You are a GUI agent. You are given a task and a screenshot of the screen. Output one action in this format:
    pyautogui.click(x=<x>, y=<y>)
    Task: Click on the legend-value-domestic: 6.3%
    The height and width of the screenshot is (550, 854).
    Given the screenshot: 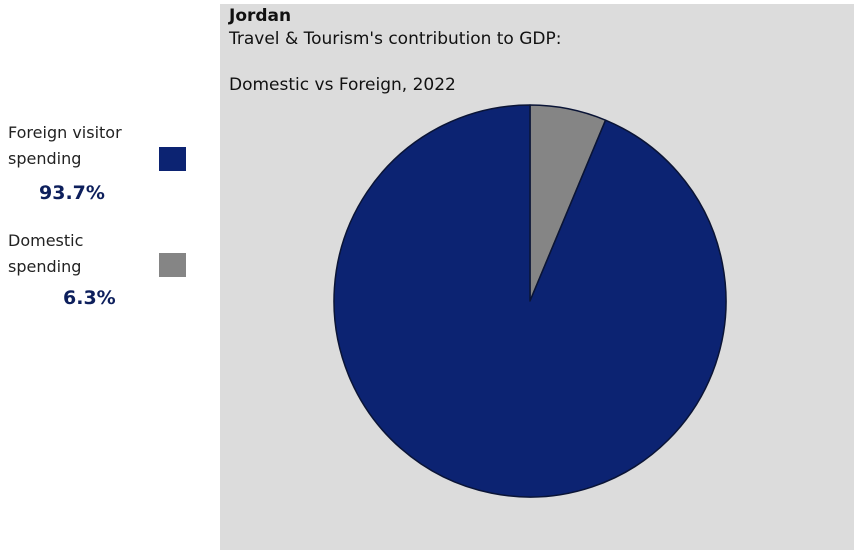 What is the action you would take?
    pyautogui.click(x=89, y=298)
    